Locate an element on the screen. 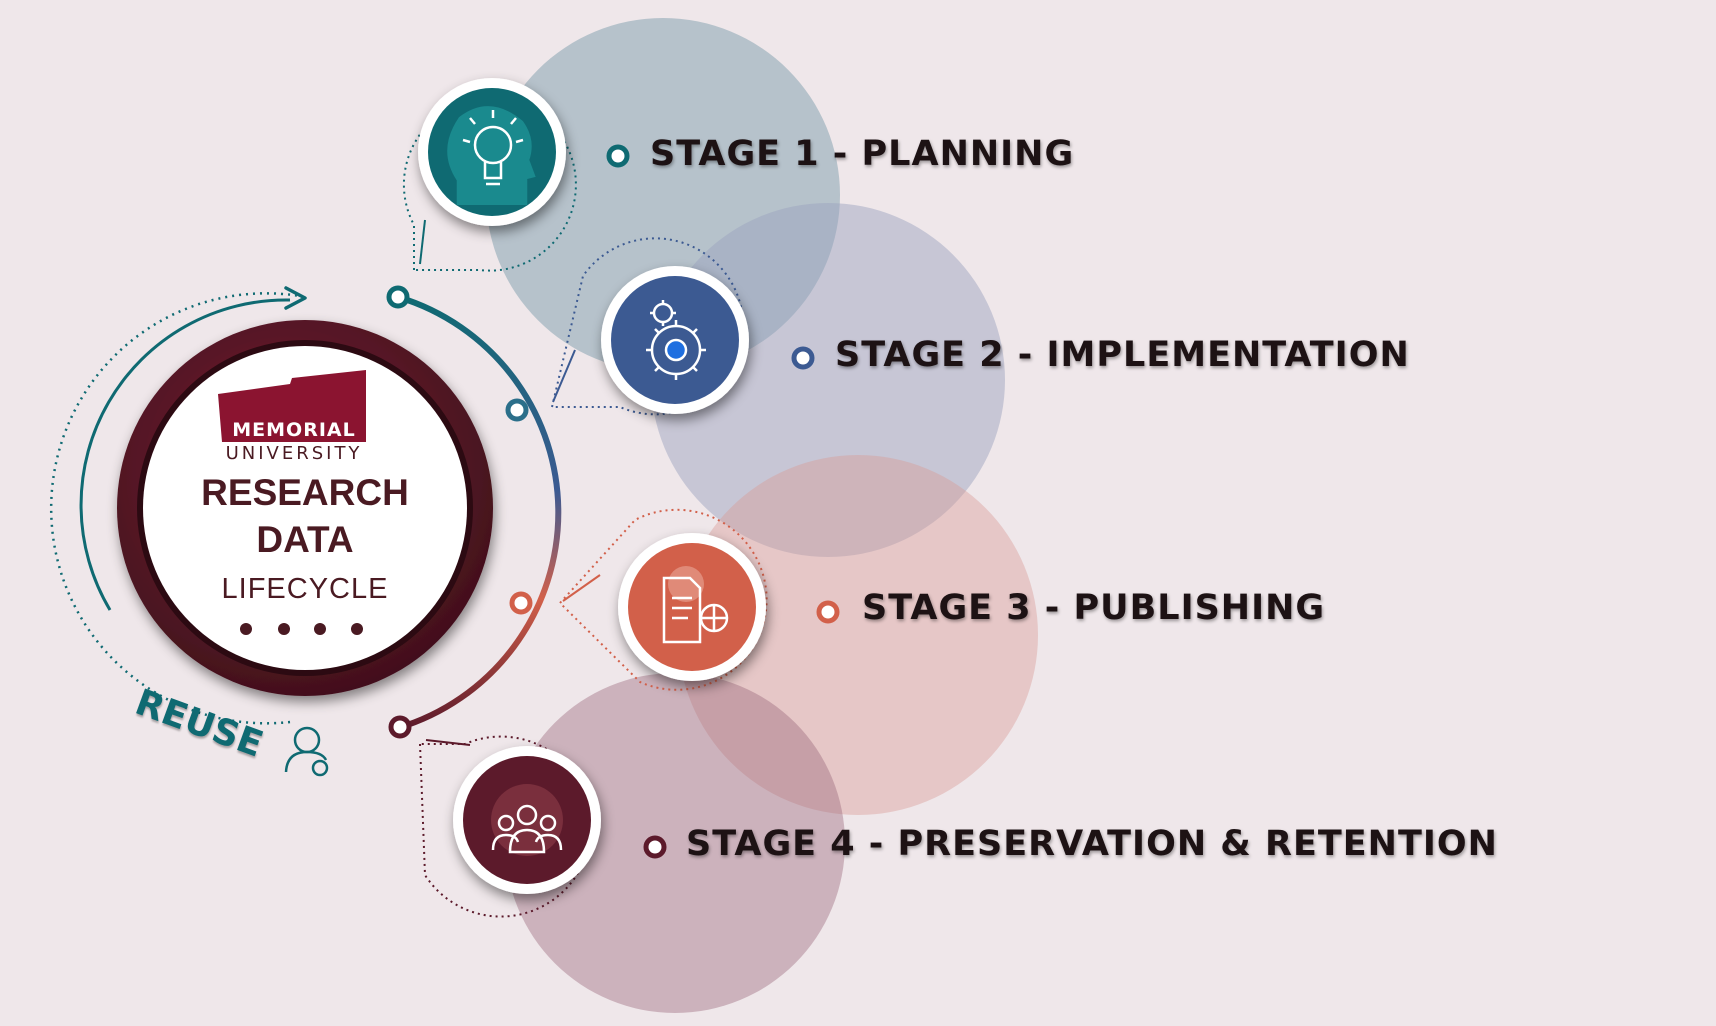  stage-1-label: STAGE 1 - PLANNING is located at coordinates (862, 154).